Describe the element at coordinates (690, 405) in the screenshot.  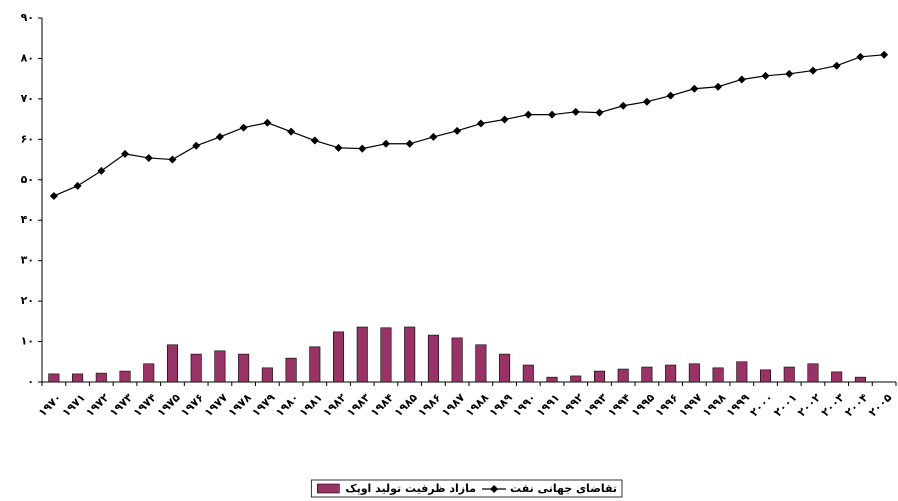
I see `x-tick-label: ۱۹۹۷` at that location.